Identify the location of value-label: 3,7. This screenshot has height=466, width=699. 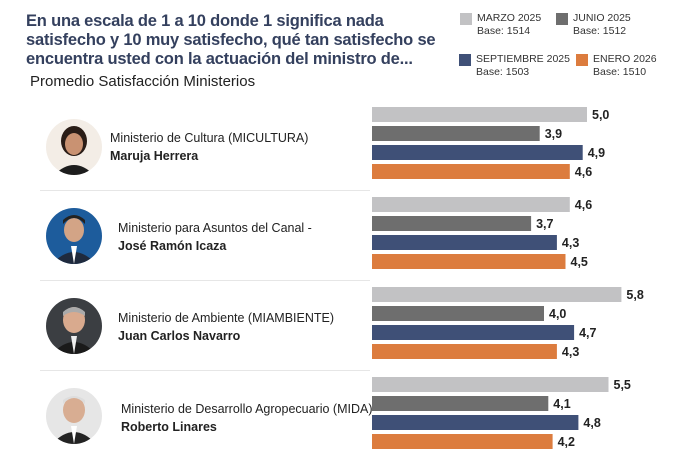
(544, 224).